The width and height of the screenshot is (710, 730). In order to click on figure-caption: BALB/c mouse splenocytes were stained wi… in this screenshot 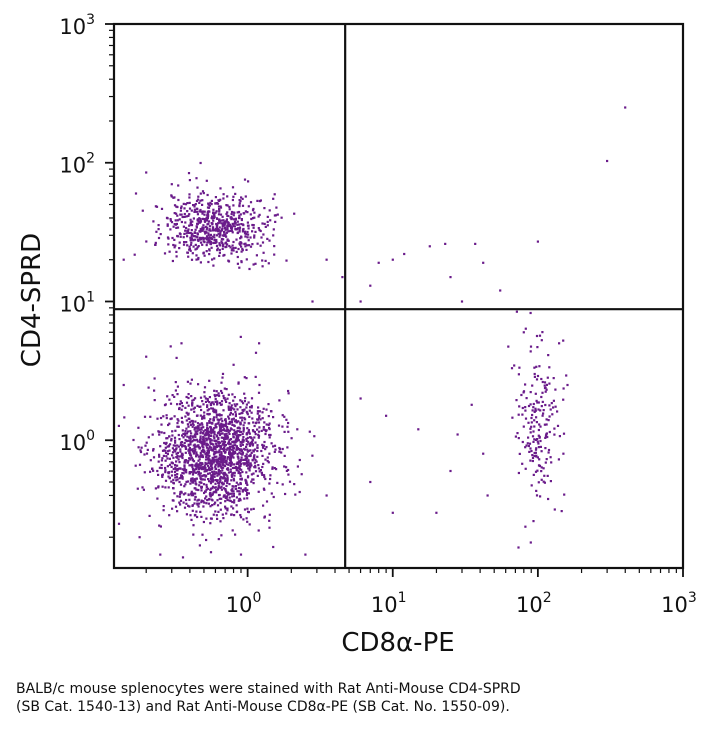, I will do `click(356, 698)`.